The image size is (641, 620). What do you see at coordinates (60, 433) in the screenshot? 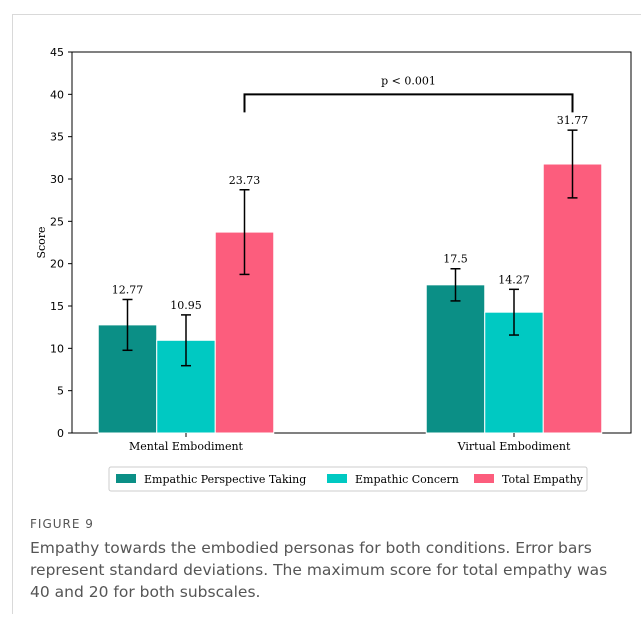
I see `y-tick-label: 0` at bounding box center [60, 433].